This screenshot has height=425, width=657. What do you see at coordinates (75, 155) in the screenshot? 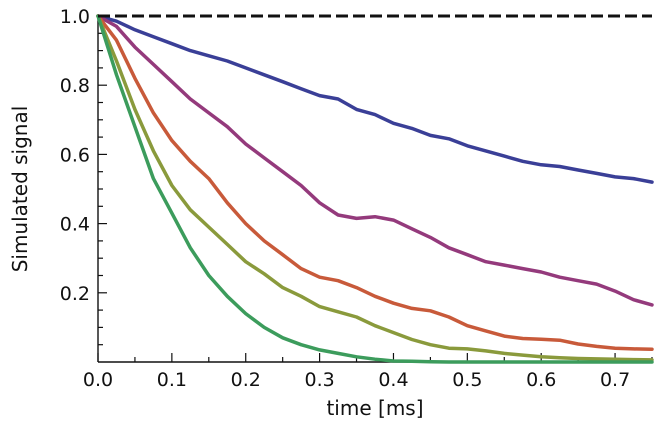
I see `y-tick-label: 0.6` at bounding box center [75, 155].